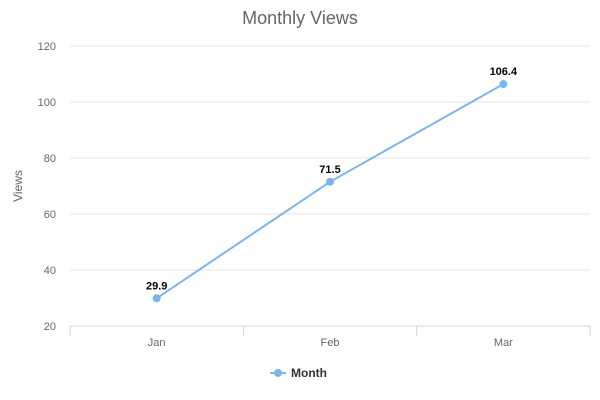 The height and width of the screenshot is (400, 600). What do you see at coordinates (300, 18) in the screenshot?
I see `chart-title: Monthly Views` at bounding box center [300, 18].